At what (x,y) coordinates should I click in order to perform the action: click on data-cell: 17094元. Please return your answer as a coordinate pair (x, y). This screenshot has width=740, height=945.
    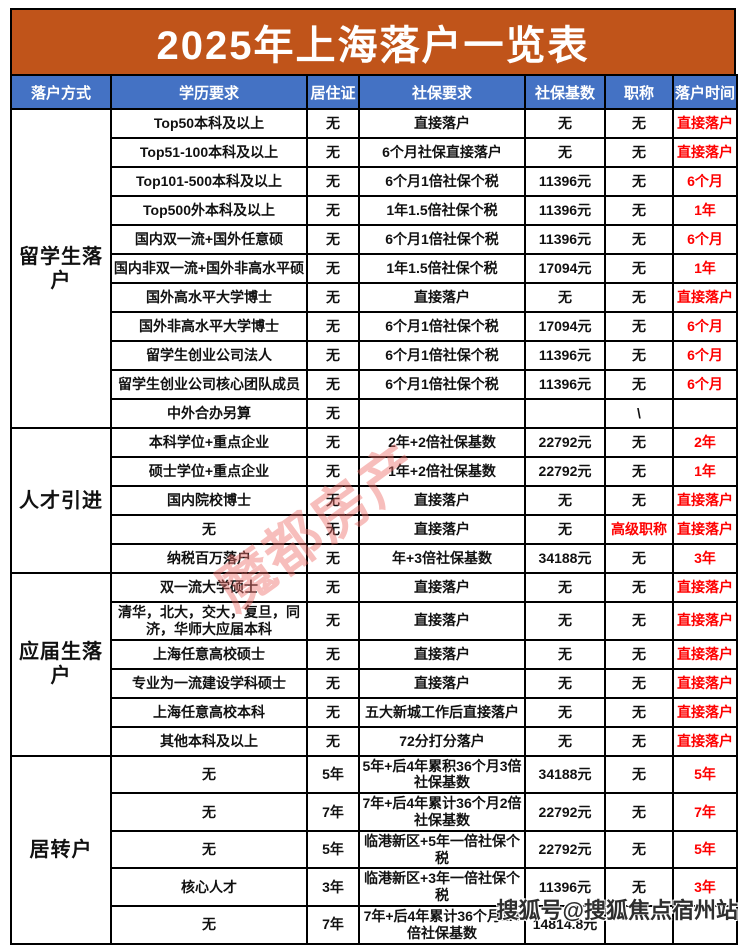
    Looking at the image, I should click on (565, 326).